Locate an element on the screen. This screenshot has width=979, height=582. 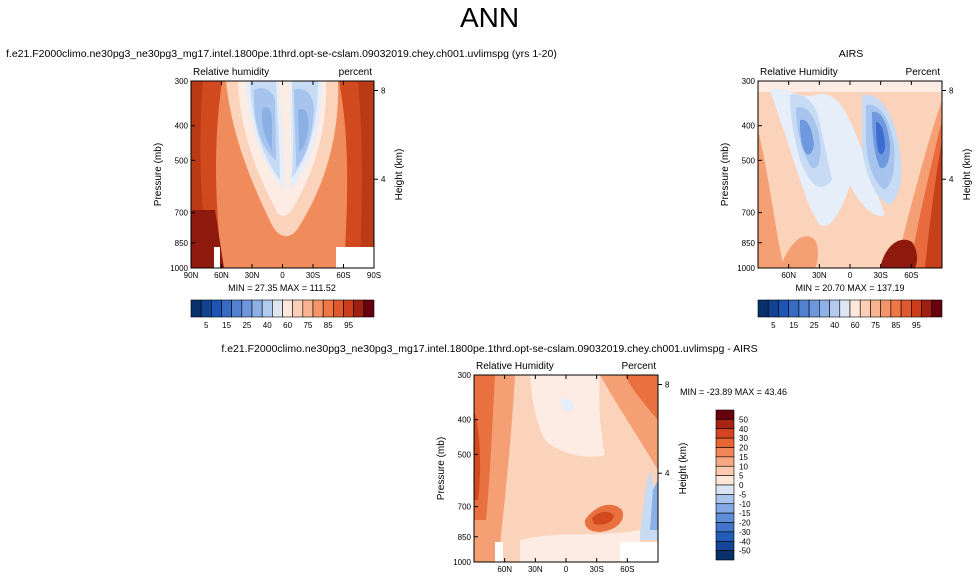
colorbar-label: 50 is located at coordinates (743, 419).